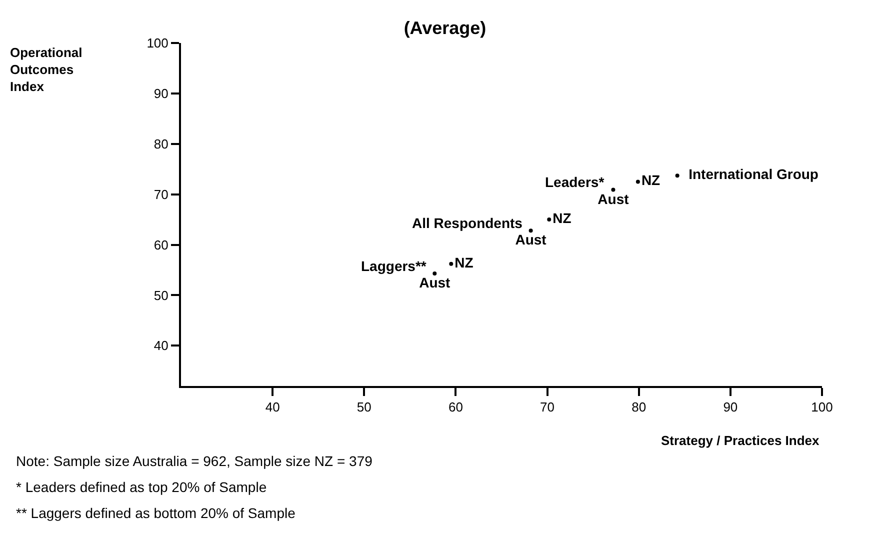 This screenshot has width=890, height=539. Describe the element at coordinates (730, 407) in the screenshot. I see `x-tick-label: 90` at that location.